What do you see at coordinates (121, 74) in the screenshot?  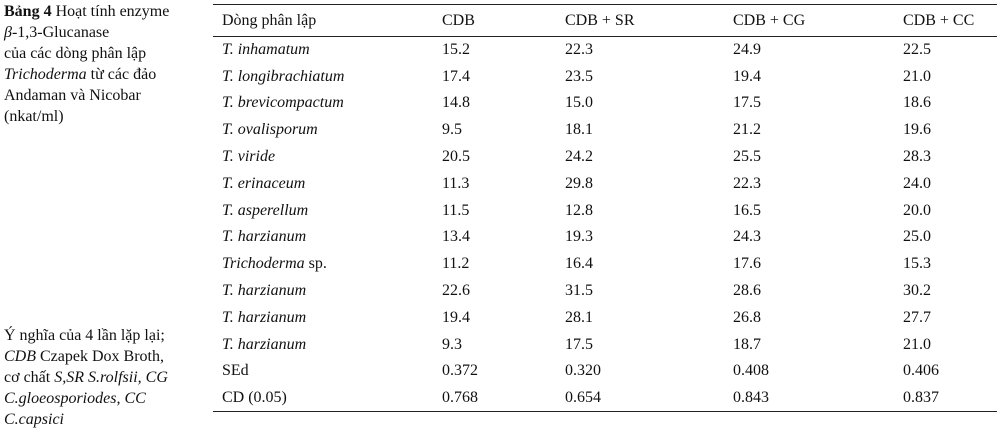 I see `caption-text: từ các đảo` at bounding box center [121, 74].